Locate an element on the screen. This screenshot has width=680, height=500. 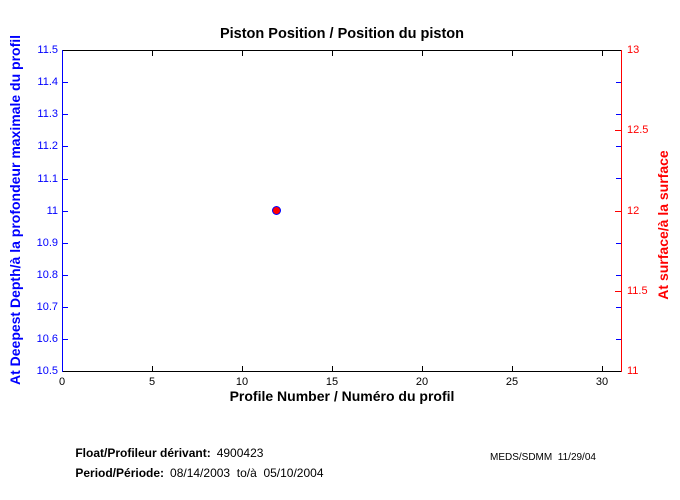
y-left-label-11: 11 is located at coordinates (52, 211).